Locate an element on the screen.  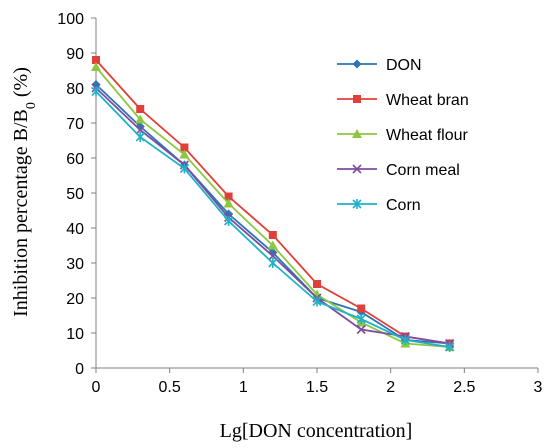
legend-label: Wheat flour is located at coordinates (427, 135).